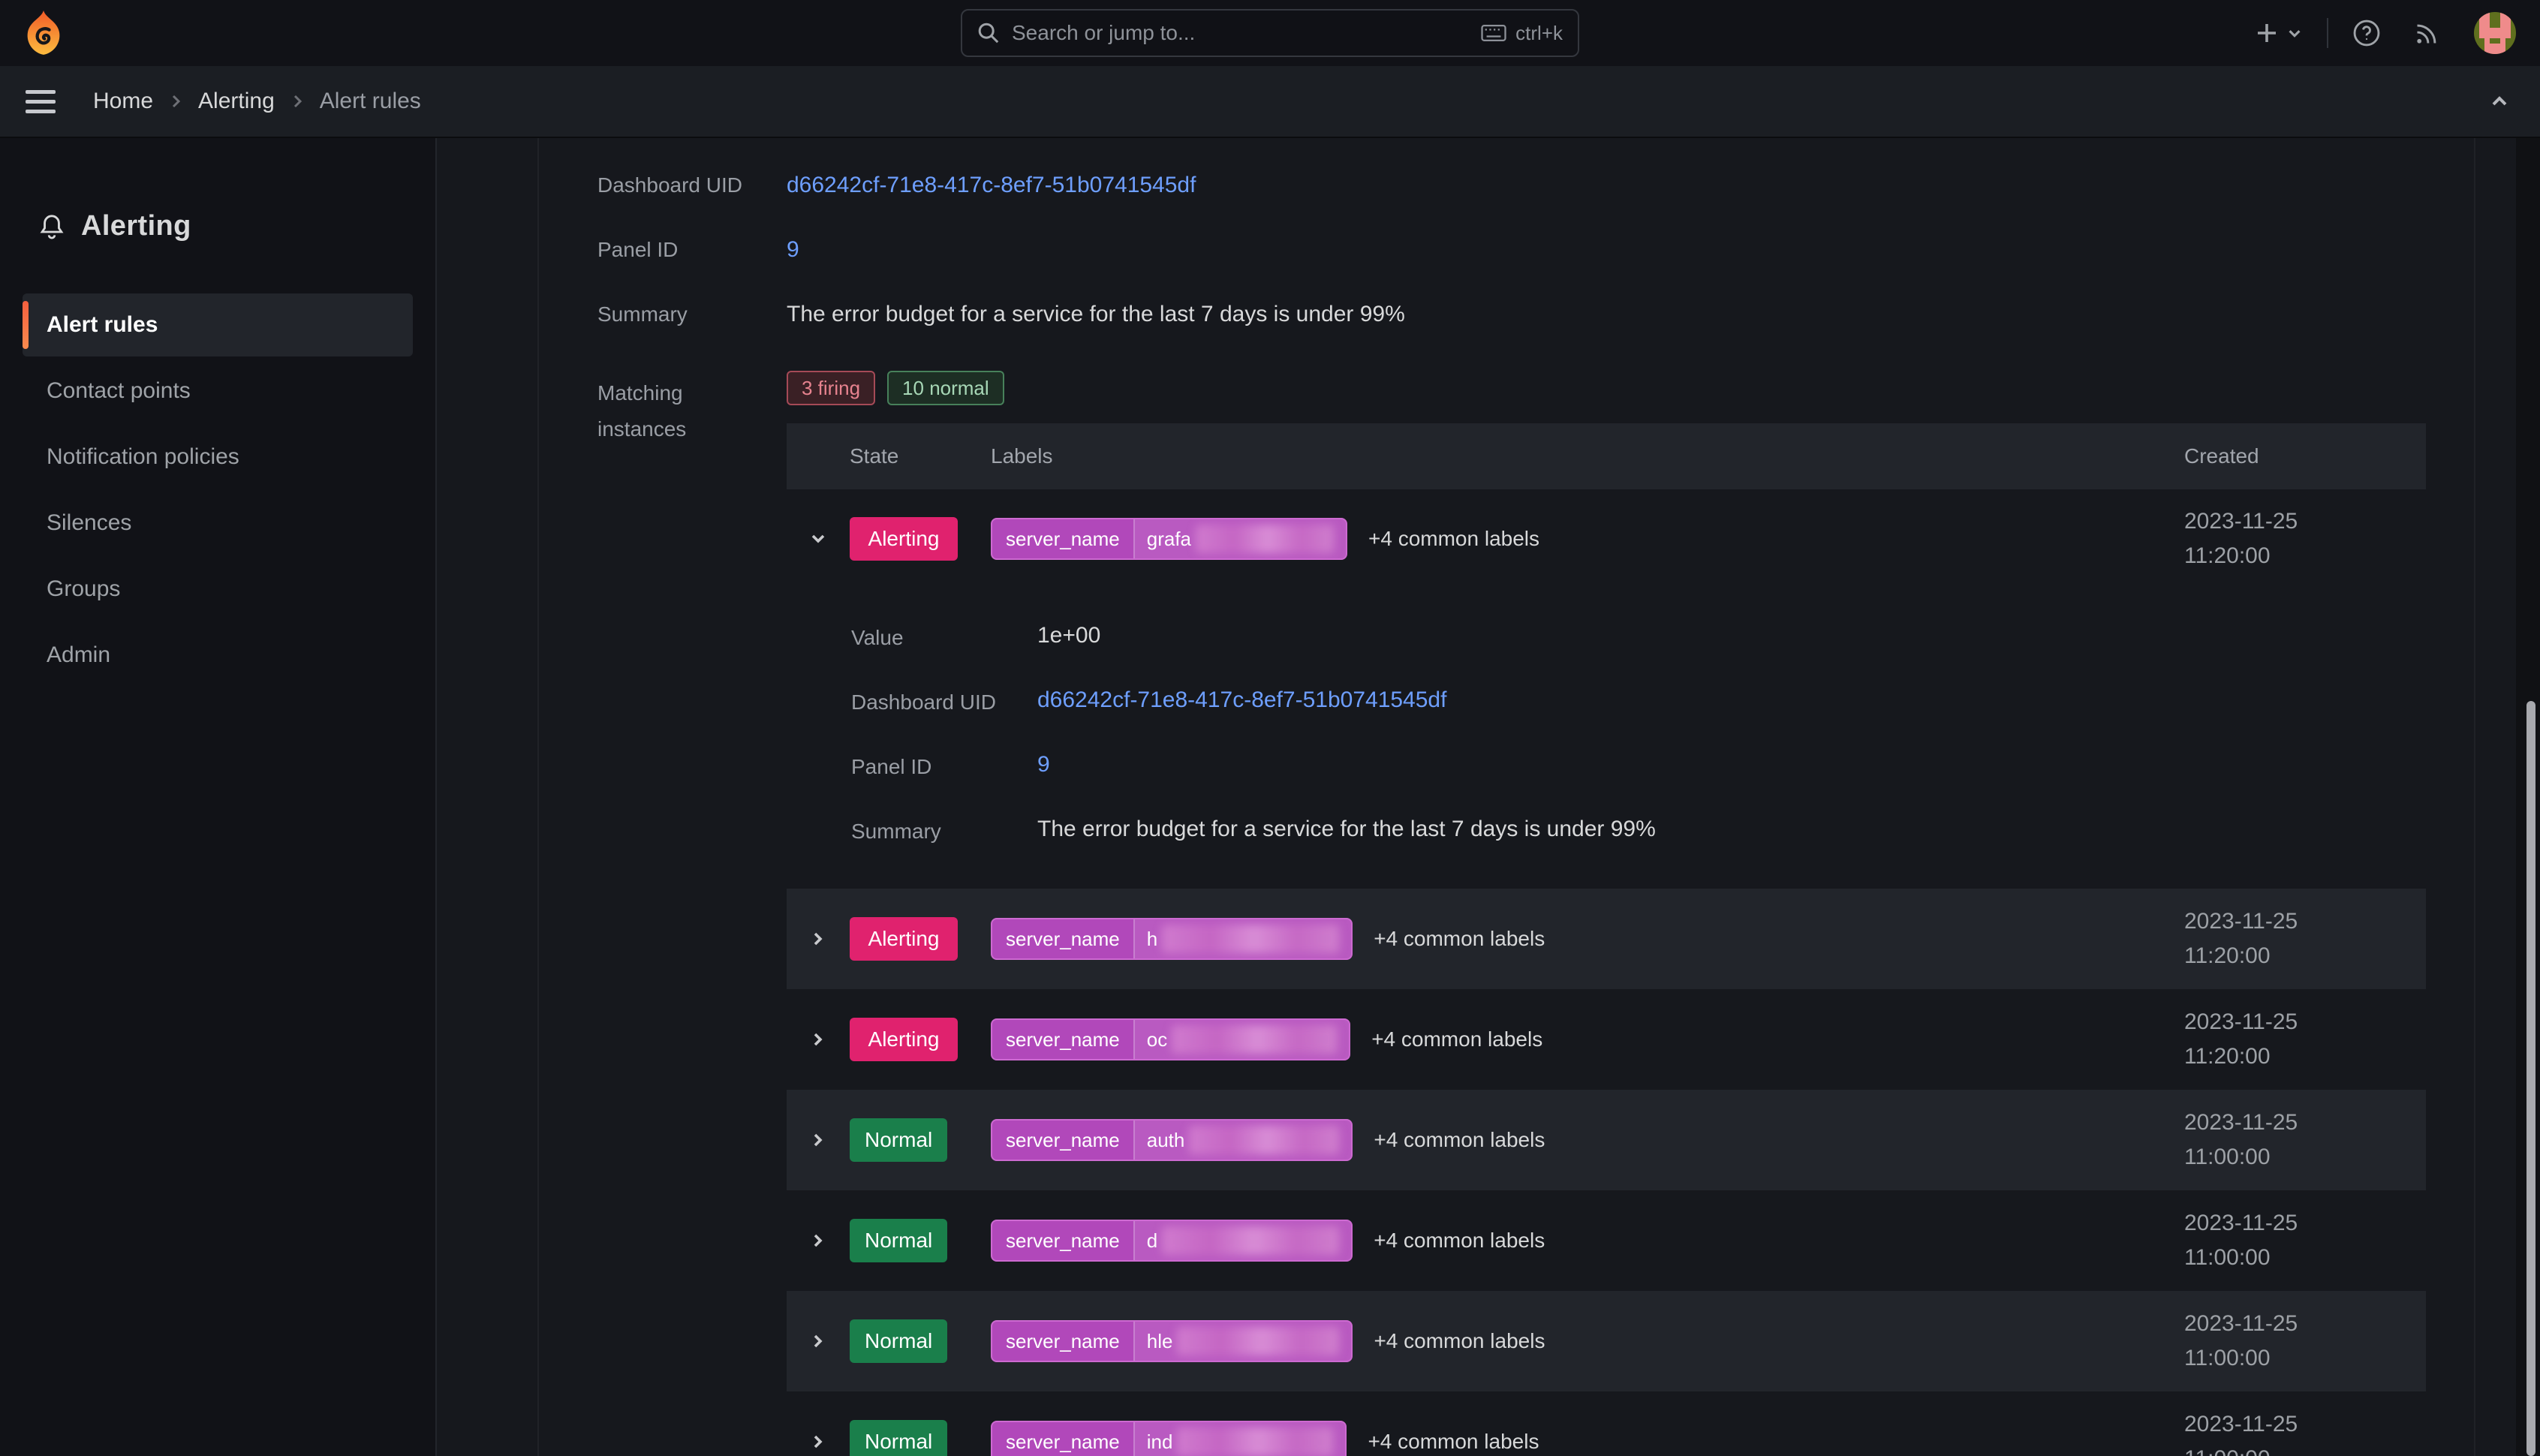  I want to click on sidebar-item-groups: Groups, so click(84, 588).